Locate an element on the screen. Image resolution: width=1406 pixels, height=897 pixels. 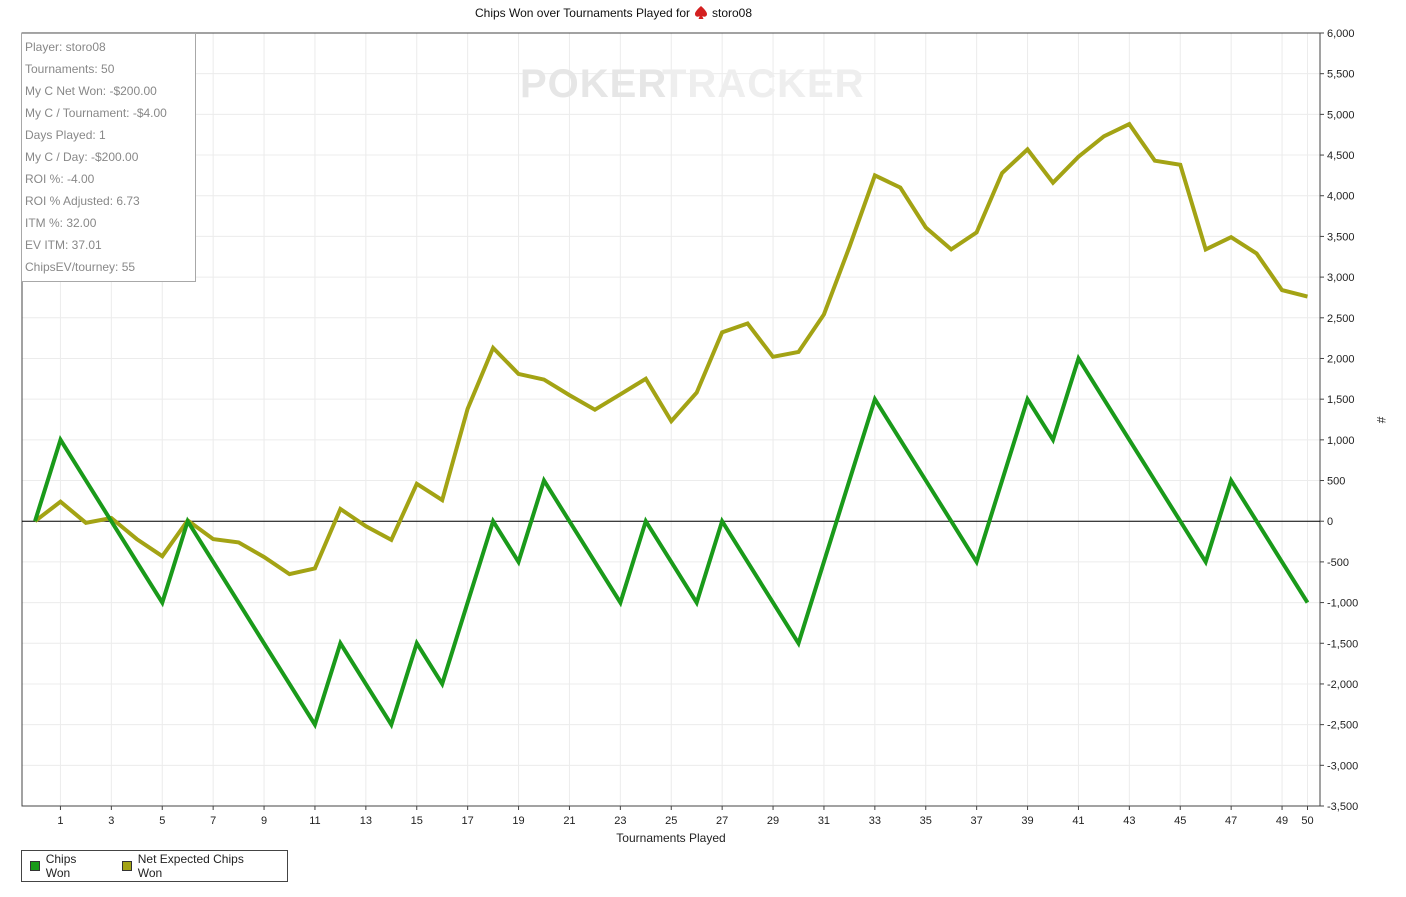
x-axis-label: Tournaments Played is located at coordinates (670, 838).